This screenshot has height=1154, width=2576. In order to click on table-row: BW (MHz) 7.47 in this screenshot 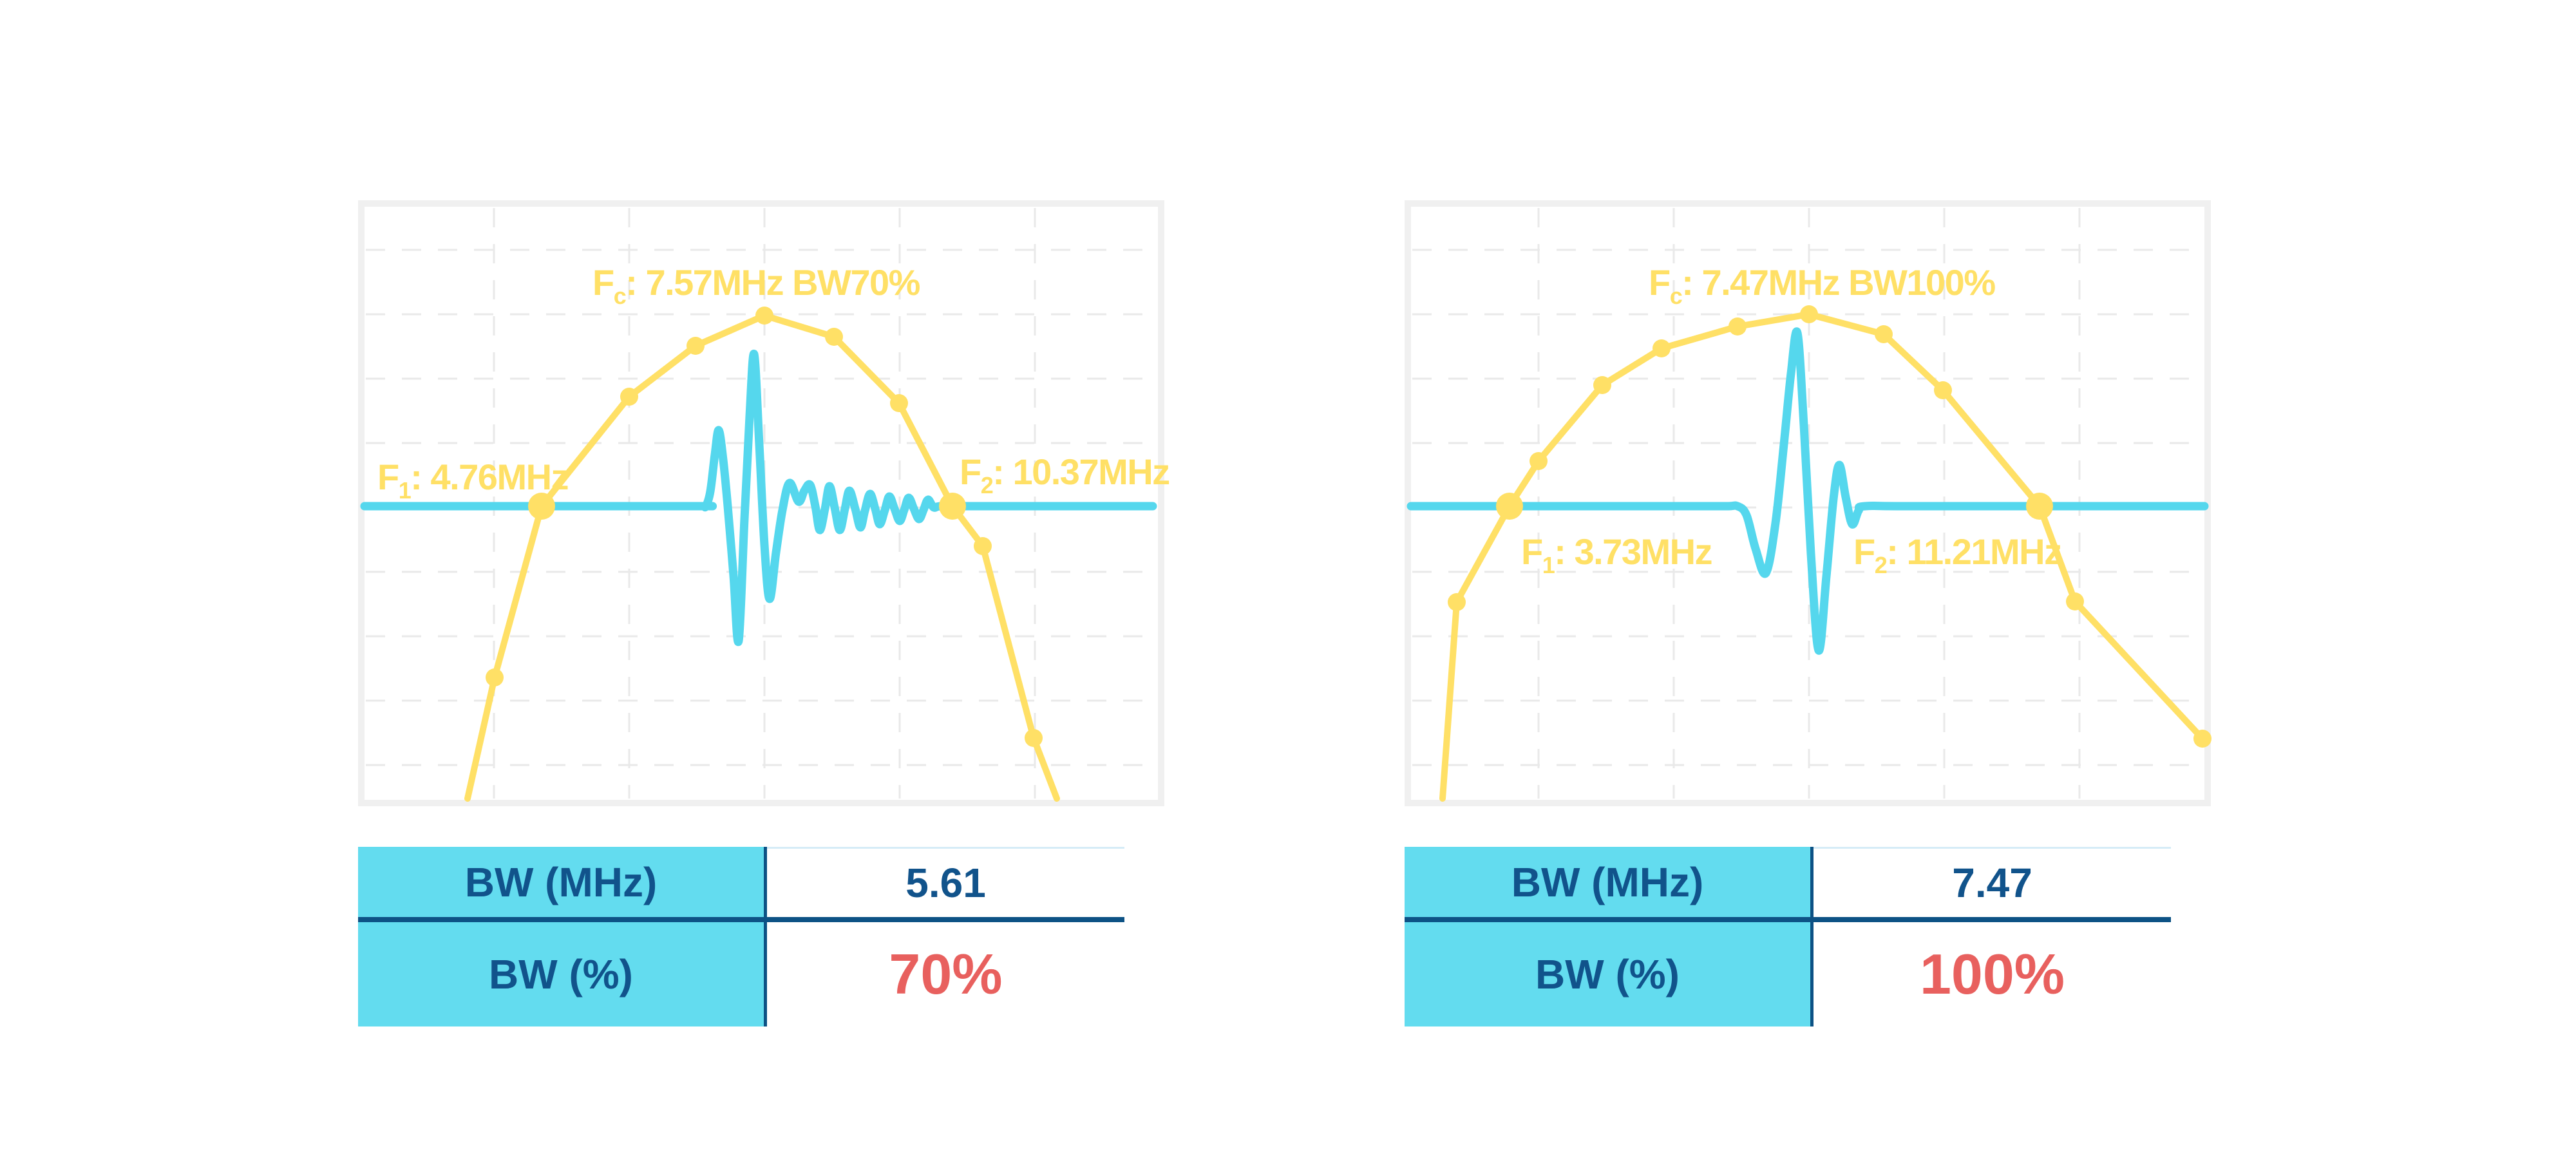, I will do `click(1788, 882)`.